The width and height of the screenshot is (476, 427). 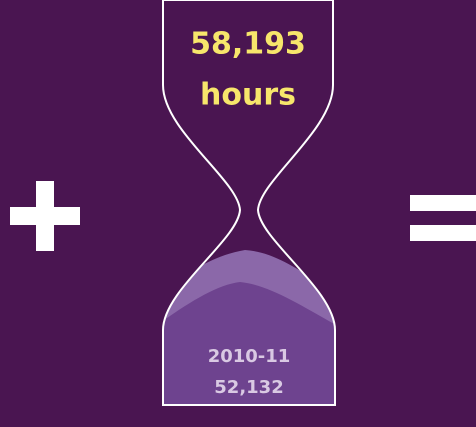 What do you see at coordinates (443, 218) in the screenshot?
I see `equals-sign` at bounding box center [443, 218].